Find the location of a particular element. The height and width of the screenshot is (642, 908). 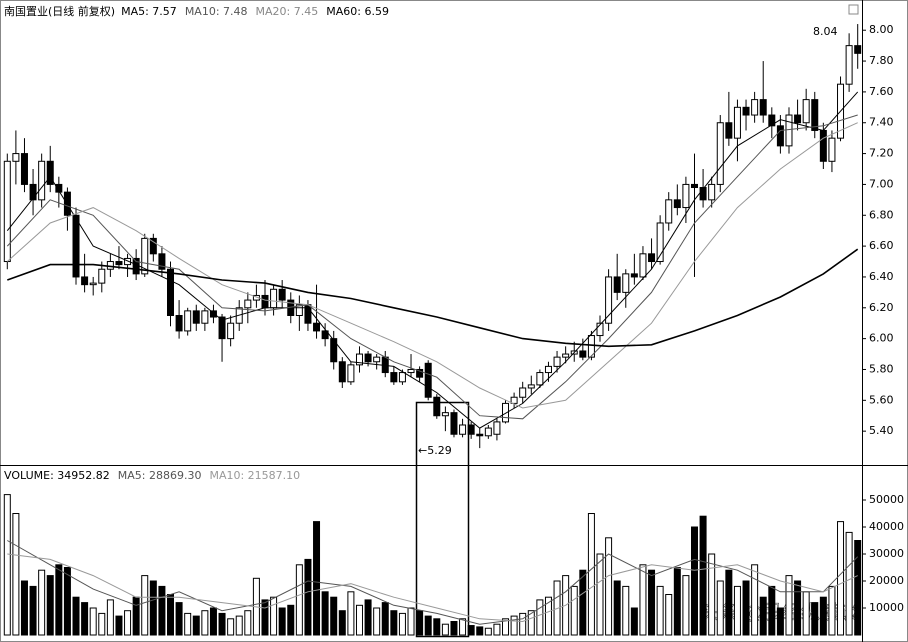

legend-entry: MA5: 28869.30 is located at coordinates (160, 475).